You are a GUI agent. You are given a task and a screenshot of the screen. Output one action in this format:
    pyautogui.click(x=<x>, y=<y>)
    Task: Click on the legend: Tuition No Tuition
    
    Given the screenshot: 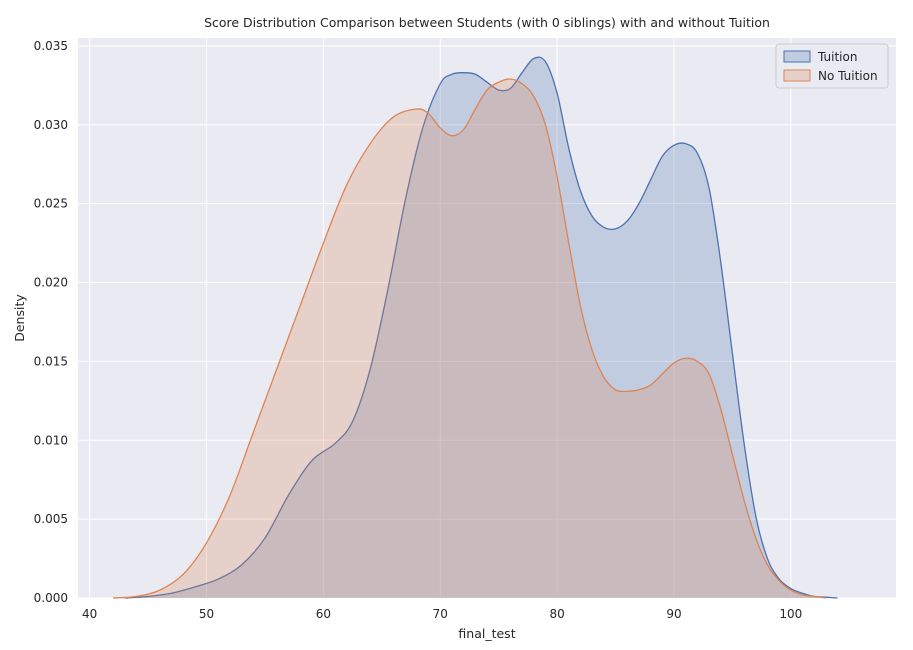 What is the action you would take?
    pyautogui.click(x=832, y=66)
    